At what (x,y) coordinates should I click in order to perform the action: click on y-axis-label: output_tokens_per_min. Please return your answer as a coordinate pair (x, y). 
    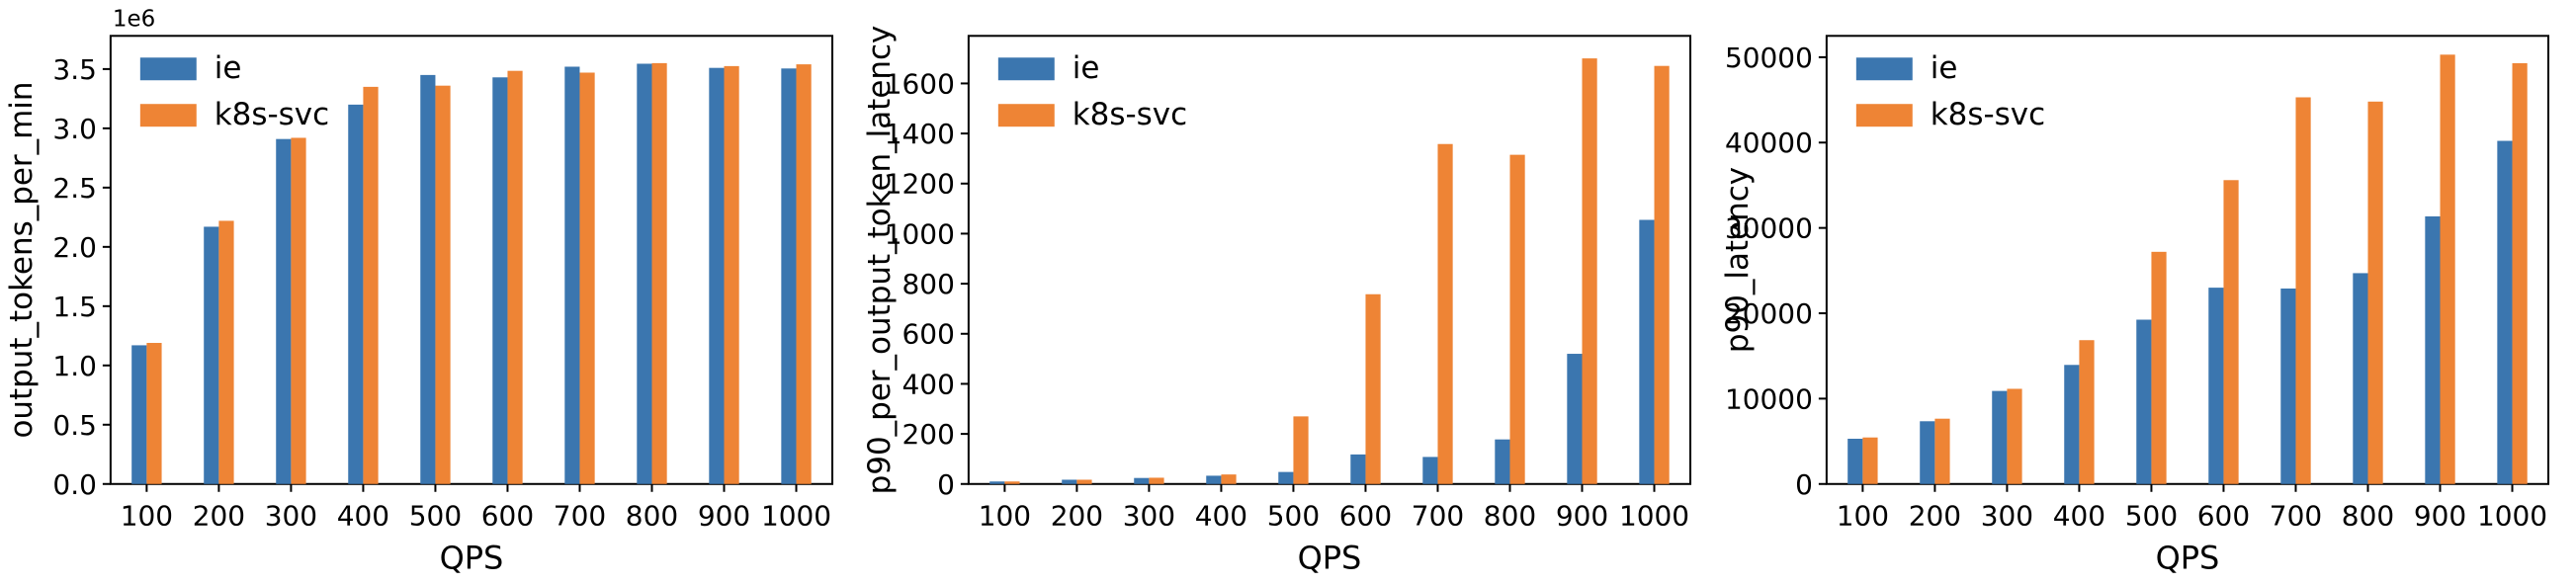
    Looking at the image, I should click on (22, 260).